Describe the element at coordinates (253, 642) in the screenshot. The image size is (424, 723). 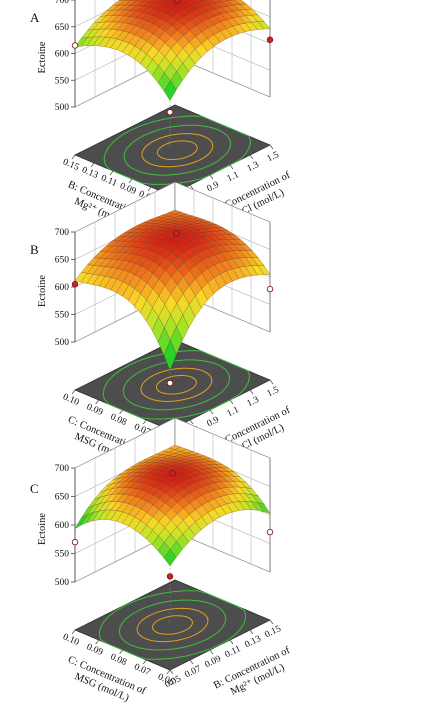
I see `x-tick-label: 0.13` at that location.